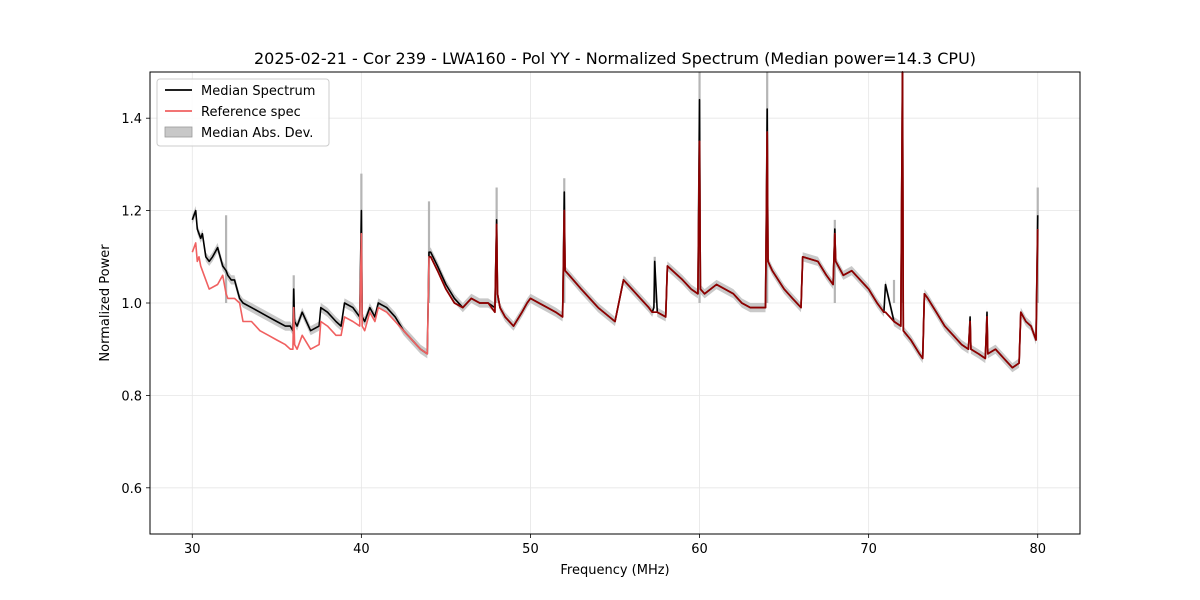 The width and height of the screenshot is (1200, 600). Describe the element at coordinates (192, 549) in the screenshot. I see `x-tick-label: 30` at that location.